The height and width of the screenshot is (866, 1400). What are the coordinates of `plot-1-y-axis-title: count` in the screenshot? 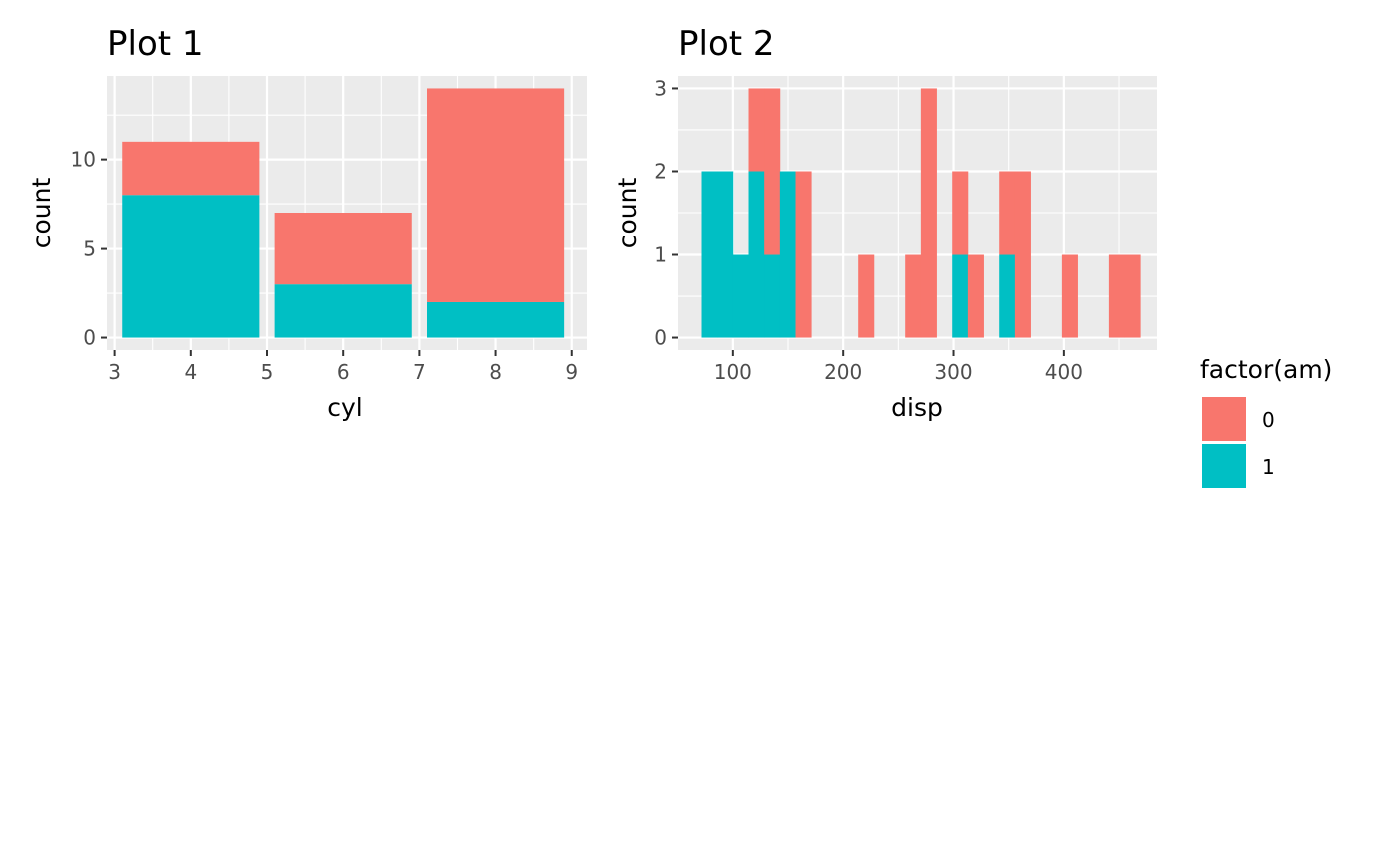 It's located at (41, 213).